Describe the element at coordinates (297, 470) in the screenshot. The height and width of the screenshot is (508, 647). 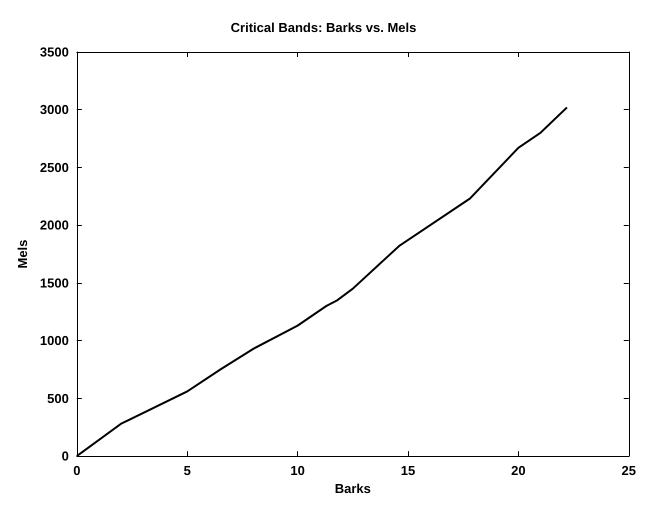
I see `x-tick-label: 10` at that location.